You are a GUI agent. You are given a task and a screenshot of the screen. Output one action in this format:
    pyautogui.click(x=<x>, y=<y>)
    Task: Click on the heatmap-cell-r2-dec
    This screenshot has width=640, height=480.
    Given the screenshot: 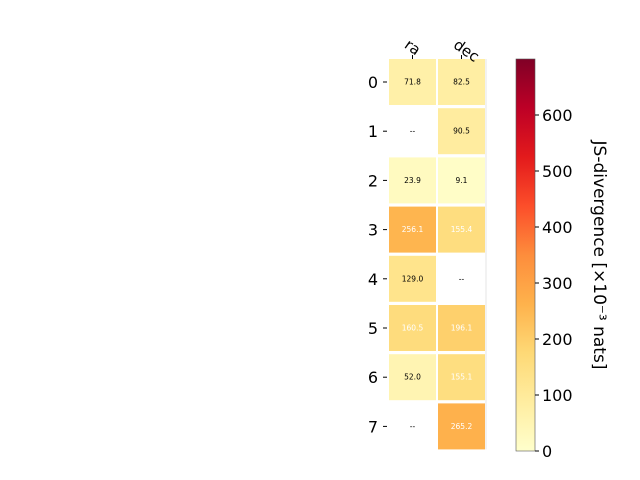 What is the action you would take?
    pyautogui.click(x=461, y=180)
    